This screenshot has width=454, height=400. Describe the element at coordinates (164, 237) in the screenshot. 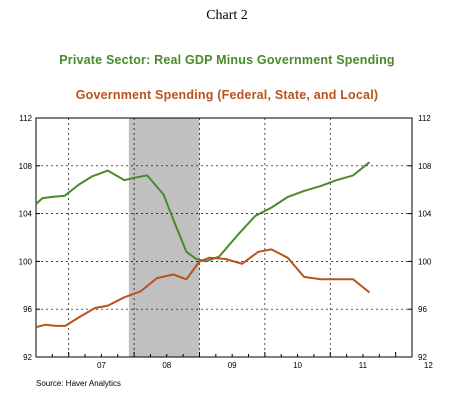

I see `recession-band` at that location.